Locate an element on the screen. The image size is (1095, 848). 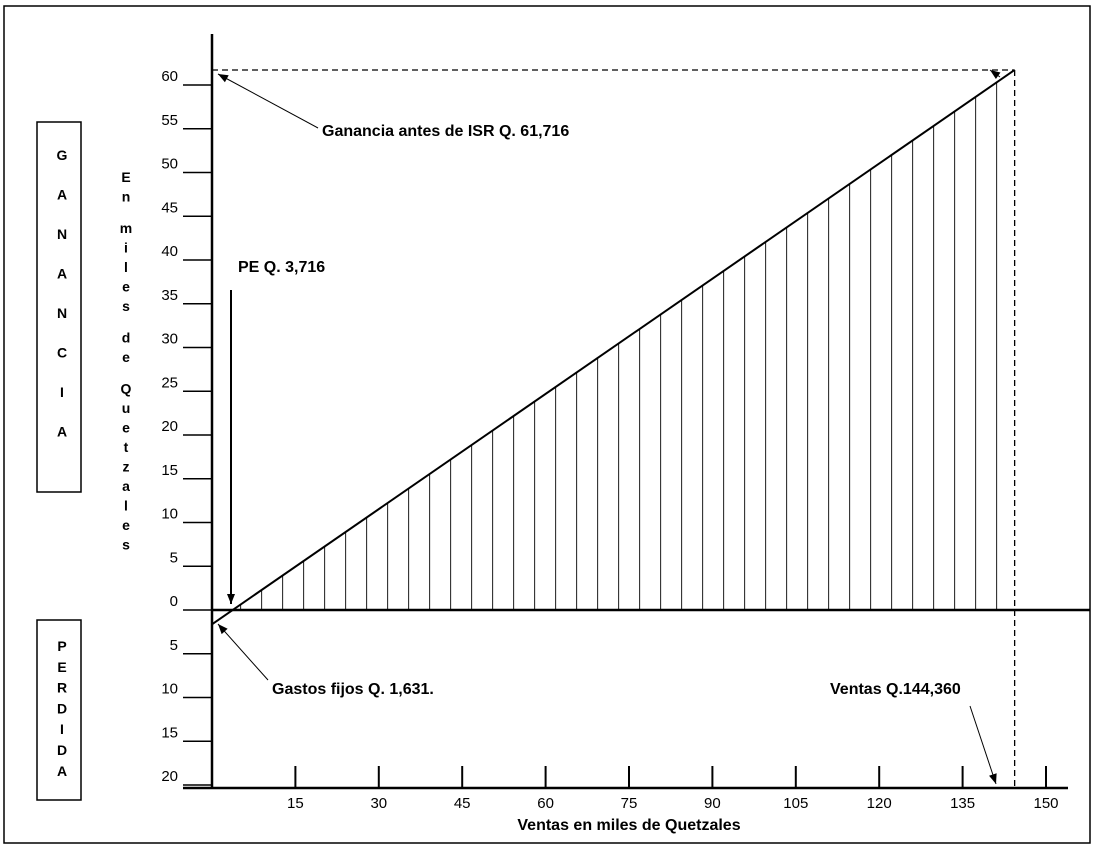
y-tick-label: 30 is located at coordinates (169, 339).